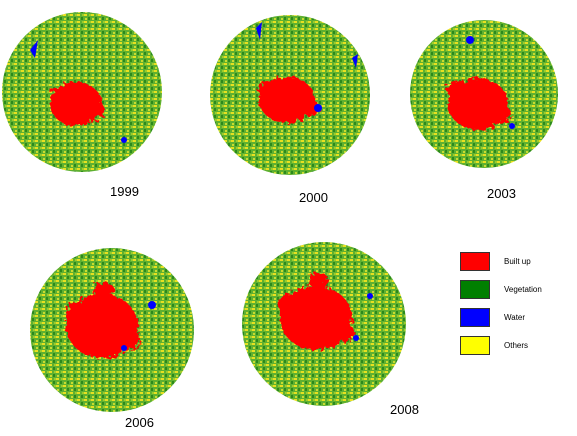  Describe the element at coordinates (475, 345) in the screenshot. I see `legend-swatch-others` at that location.